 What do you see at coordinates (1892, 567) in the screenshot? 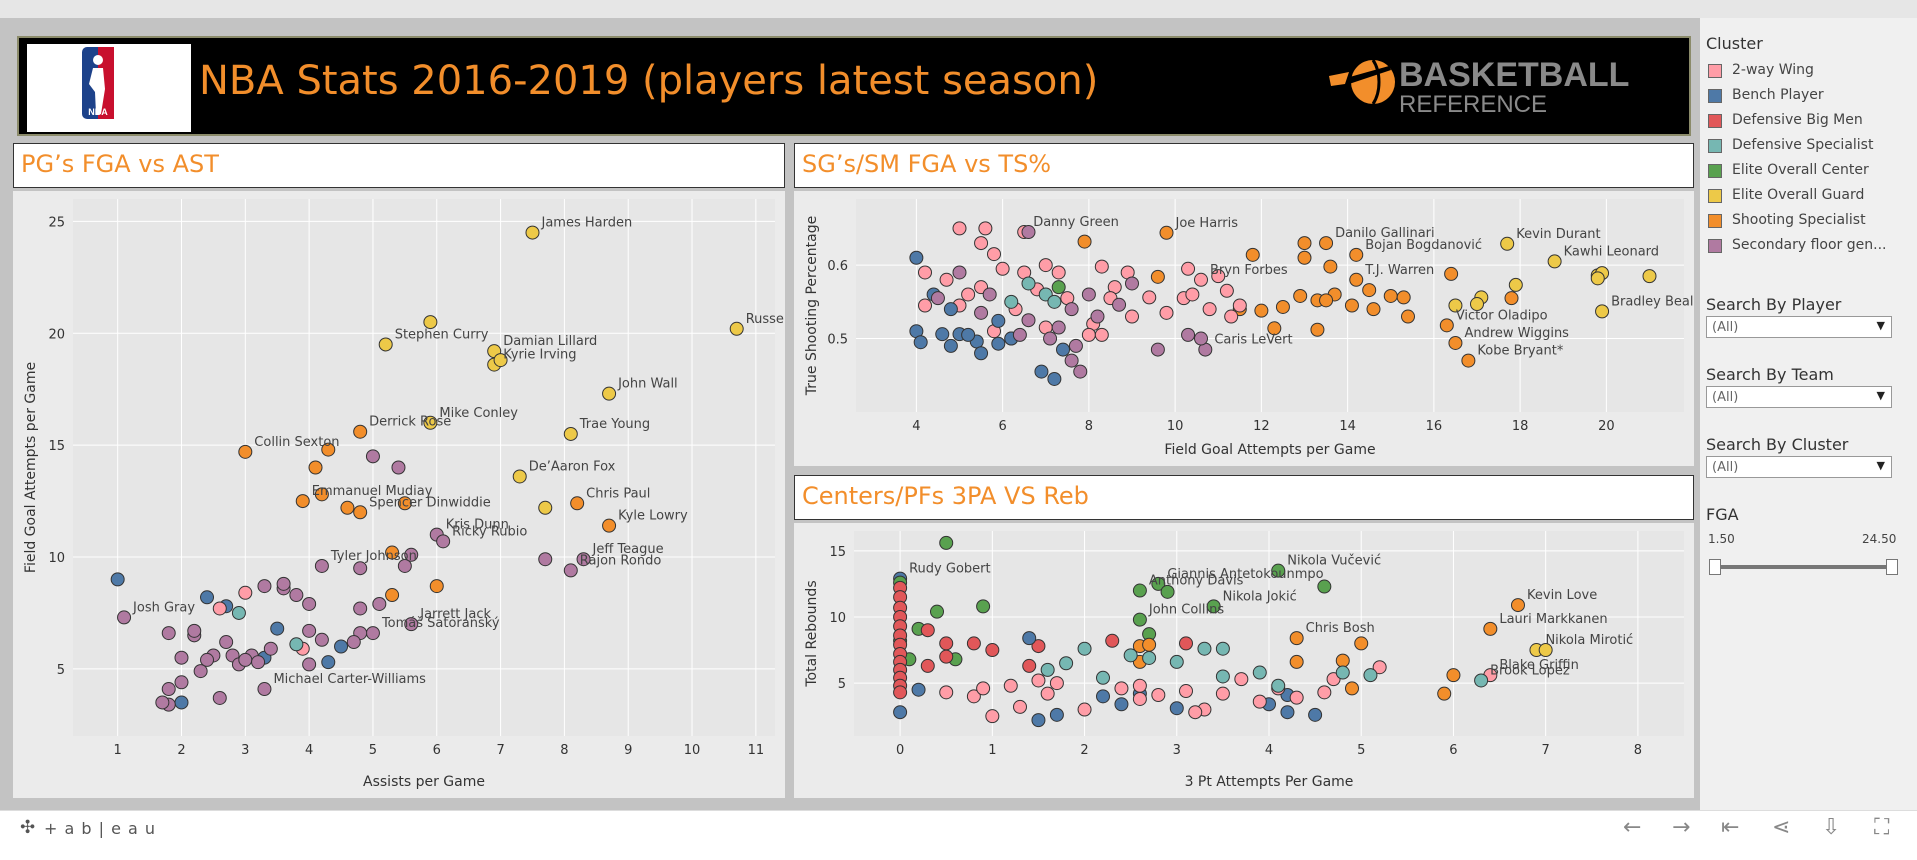
I see `fga-slider-max-handle` at bounding box center [1892, 567].